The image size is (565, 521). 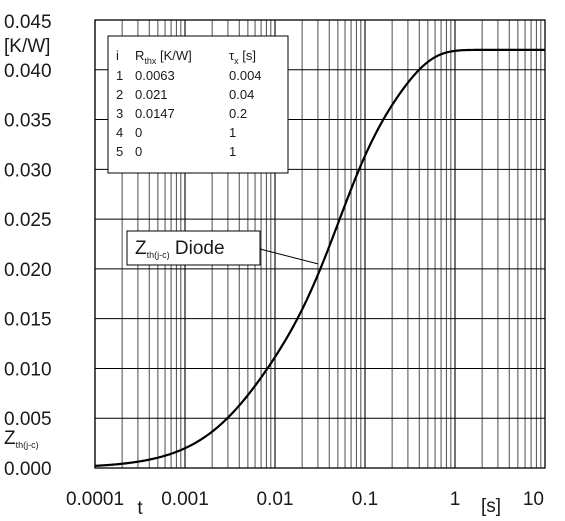 I want to click on table-cell: 5, so click(x=119, y=151).